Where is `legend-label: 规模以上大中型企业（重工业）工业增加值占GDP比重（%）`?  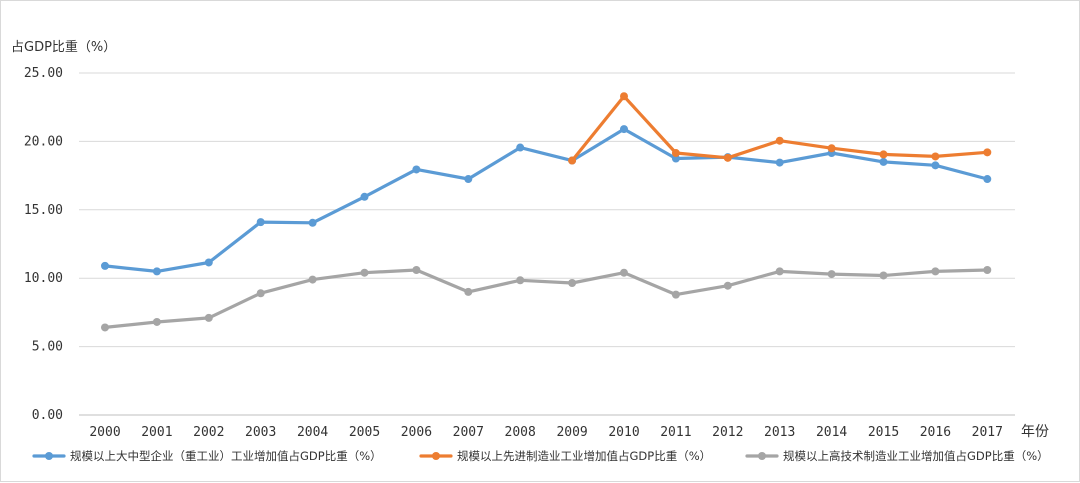
legend-label: 规模以上大中型企业（重工业）工业增加值占GDP比重（%） is located at coordinates (226, 456).